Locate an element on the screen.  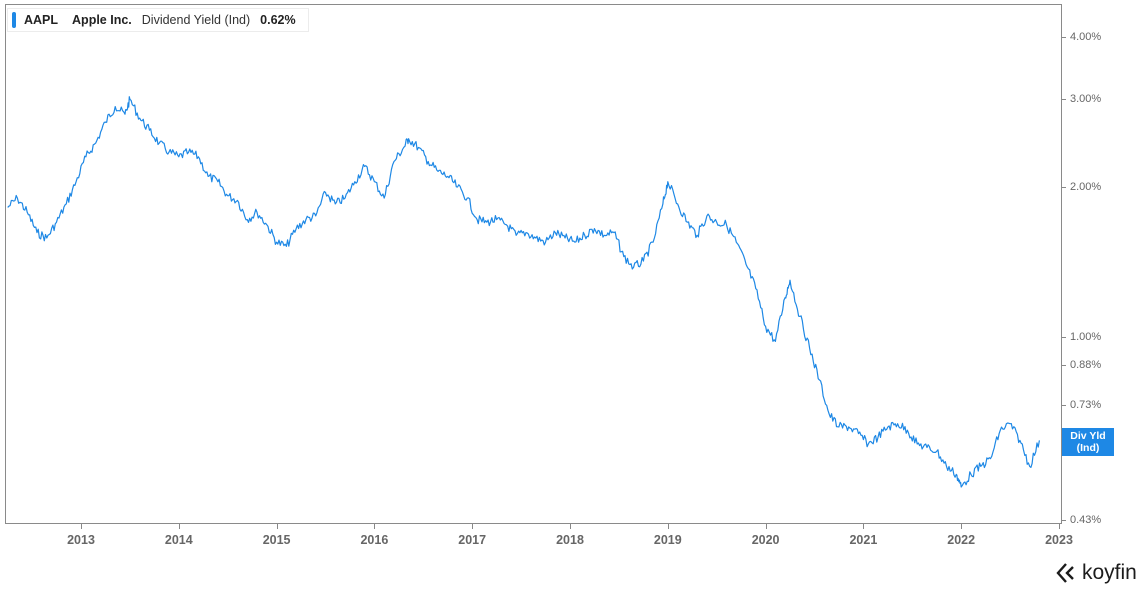
brand-name: koyfin is located at coordinates (1109, 572).